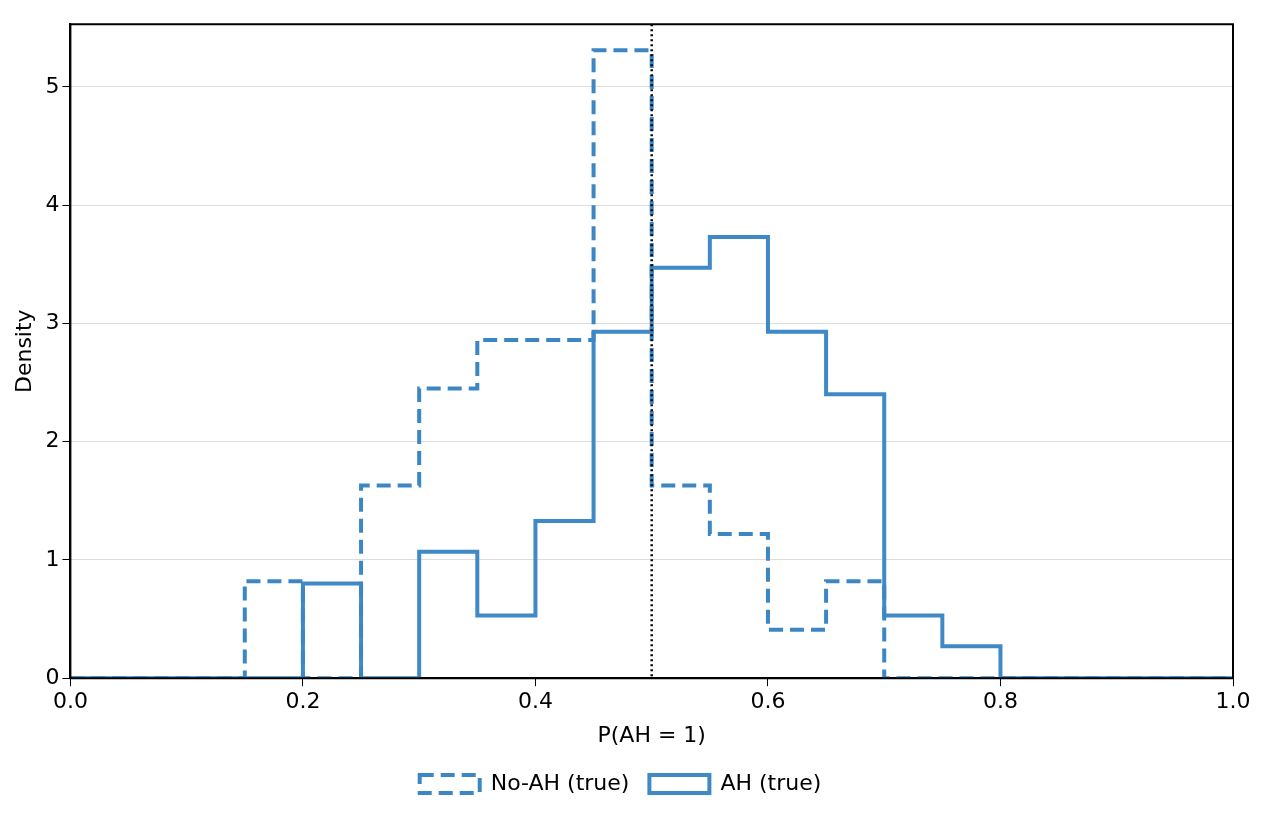 The width and height of the screenshot is (1265, 813). I want to click on x-tick-label: 0.6, so click(768, 701).